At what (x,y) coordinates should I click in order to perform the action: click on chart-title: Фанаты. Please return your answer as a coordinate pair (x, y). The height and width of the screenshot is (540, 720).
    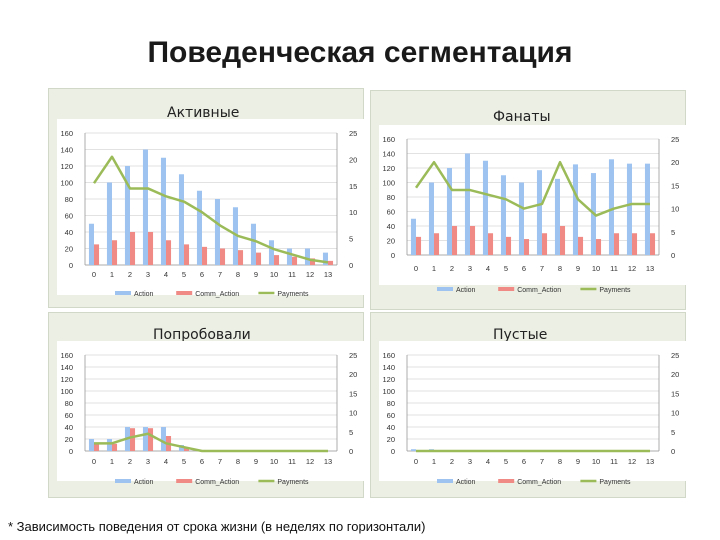
    Looking at the image, I should click on (522, 117).